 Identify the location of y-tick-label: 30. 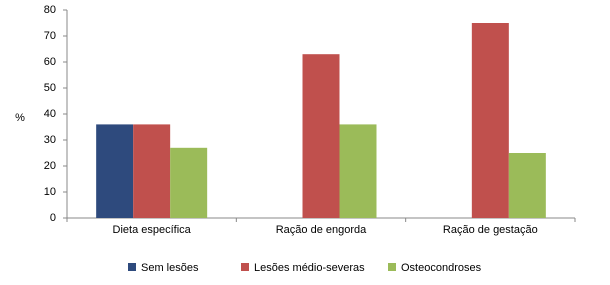
(50, 140).